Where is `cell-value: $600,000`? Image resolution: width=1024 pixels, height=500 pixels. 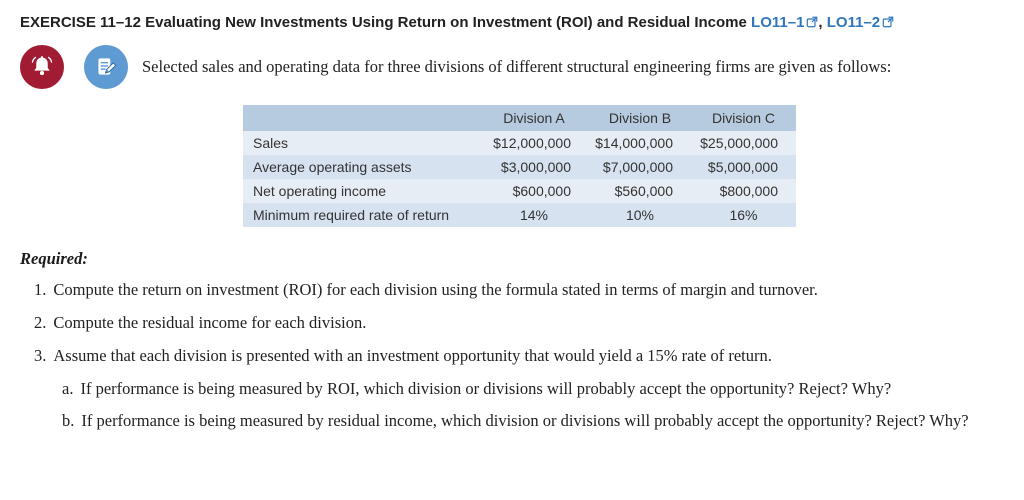 cell-value: $600,000 is located at coordinates (534, 190).